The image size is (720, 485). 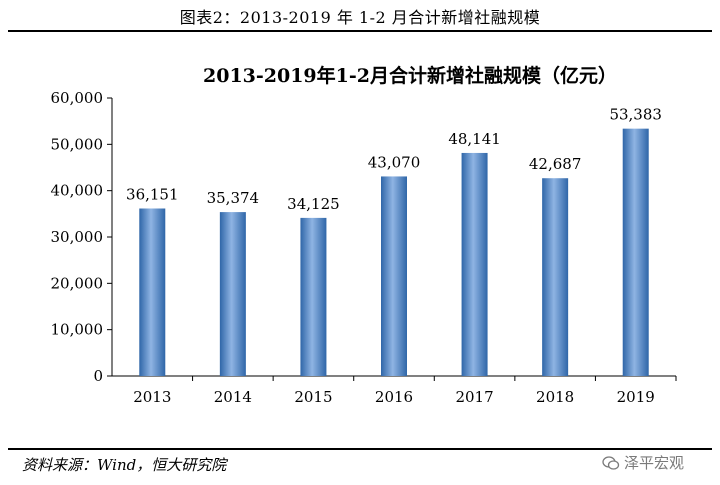 I want to click on x-tick-label: 2015, so click(x=313, y=397).